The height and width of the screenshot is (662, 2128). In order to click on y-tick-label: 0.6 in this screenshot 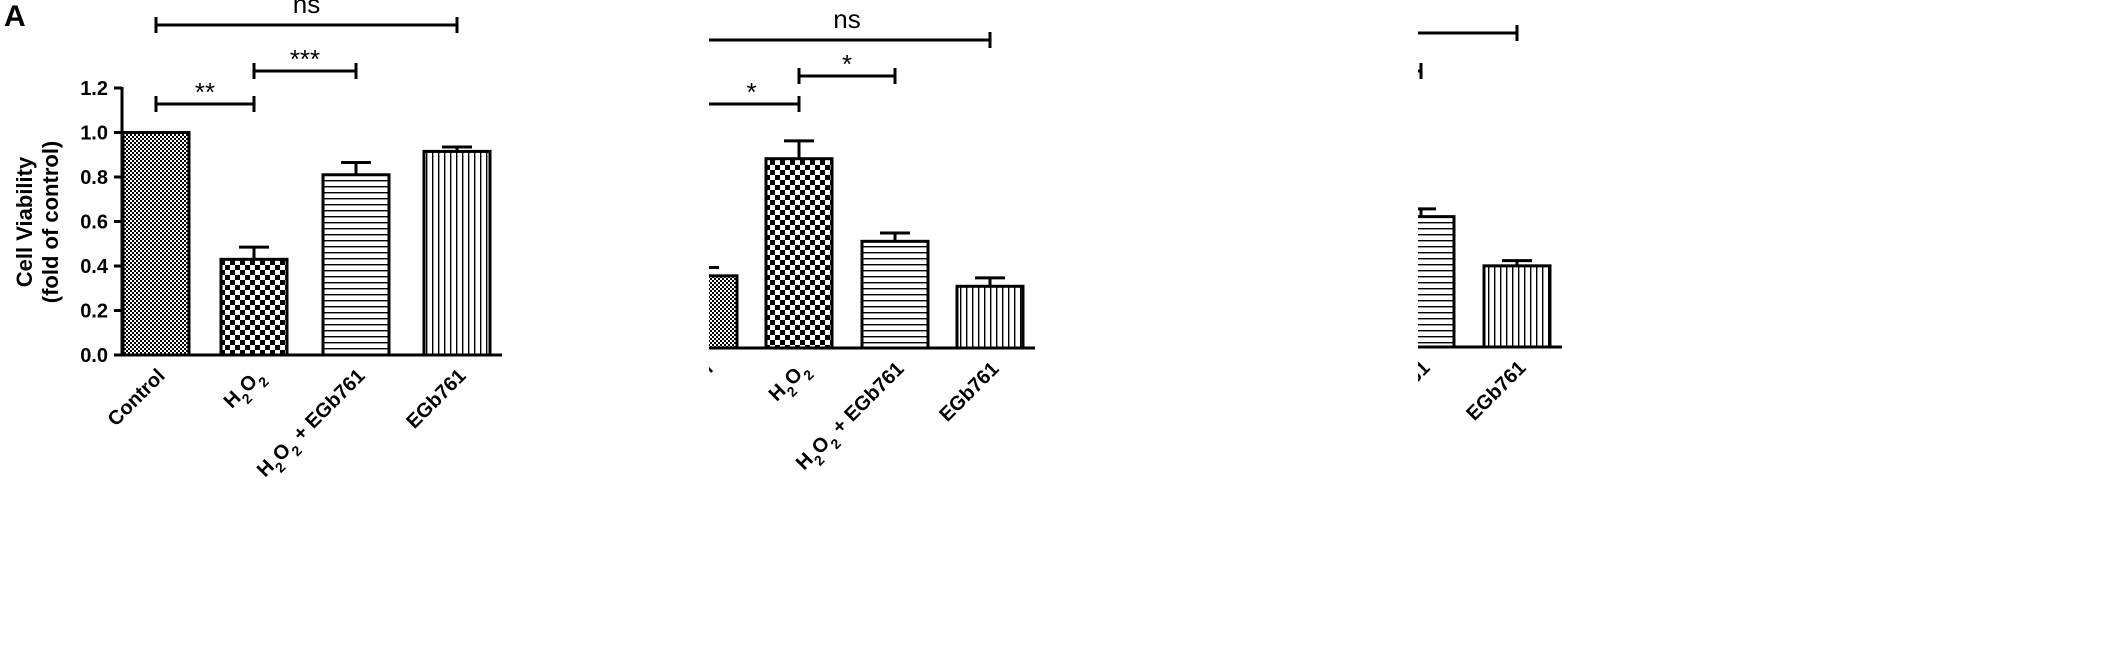, I will do `click(94, 223)`.